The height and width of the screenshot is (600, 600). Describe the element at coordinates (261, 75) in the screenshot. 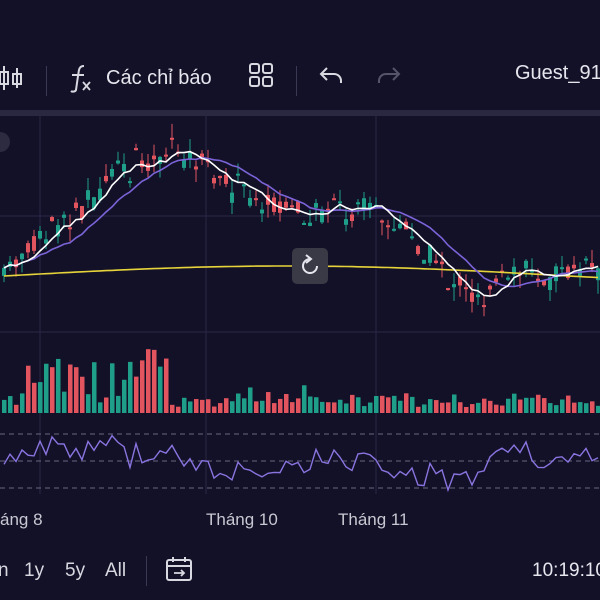

I see `layout-button` at that location.